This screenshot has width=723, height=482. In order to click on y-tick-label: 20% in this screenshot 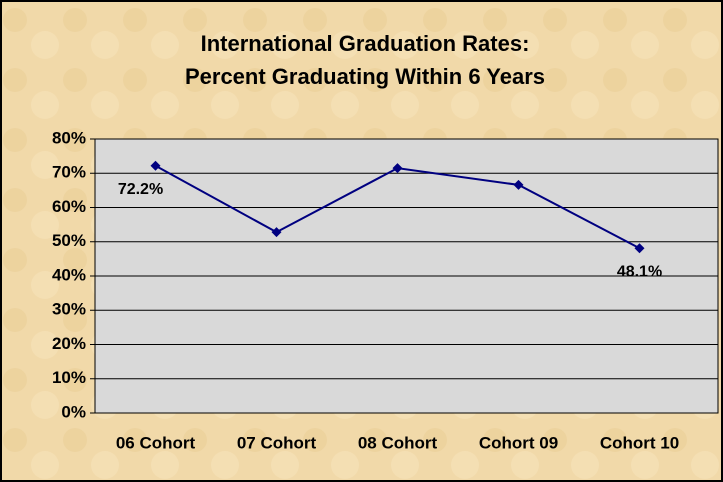, I will do `click(69, 343)`.